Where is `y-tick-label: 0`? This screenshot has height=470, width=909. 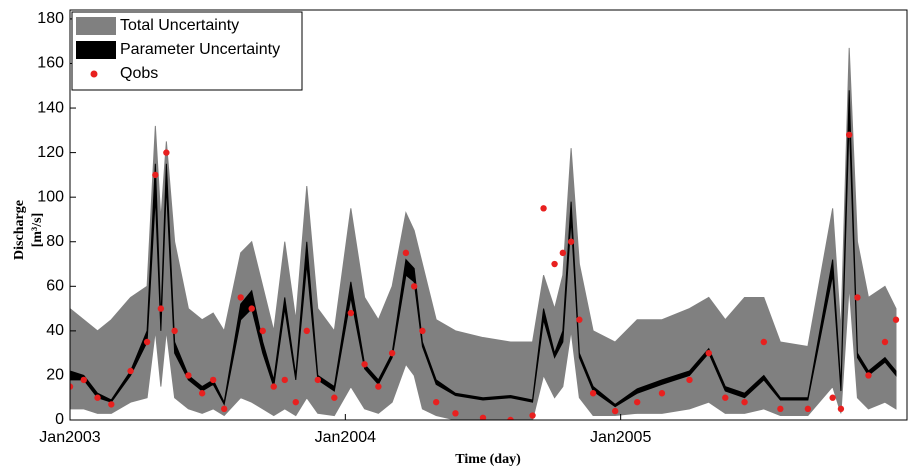 y-tick-label: 0 is located at coordinates (59, 419).